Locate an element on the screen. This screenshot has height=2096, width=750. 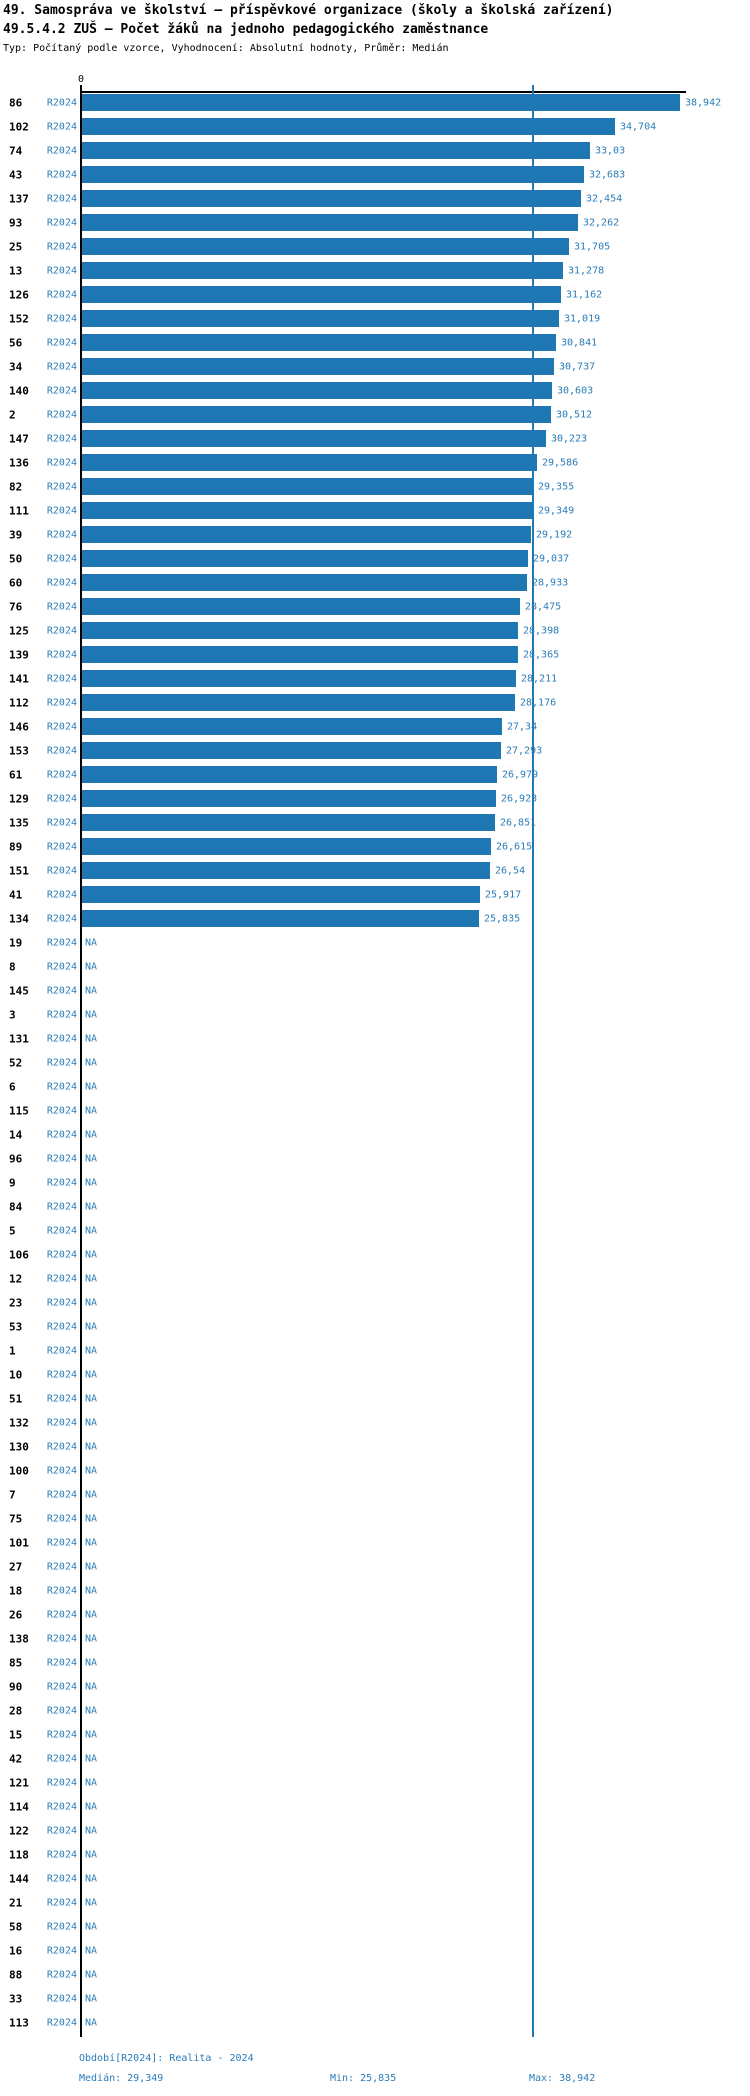
row-id-label: 137 is located at coordinates (19, 198).